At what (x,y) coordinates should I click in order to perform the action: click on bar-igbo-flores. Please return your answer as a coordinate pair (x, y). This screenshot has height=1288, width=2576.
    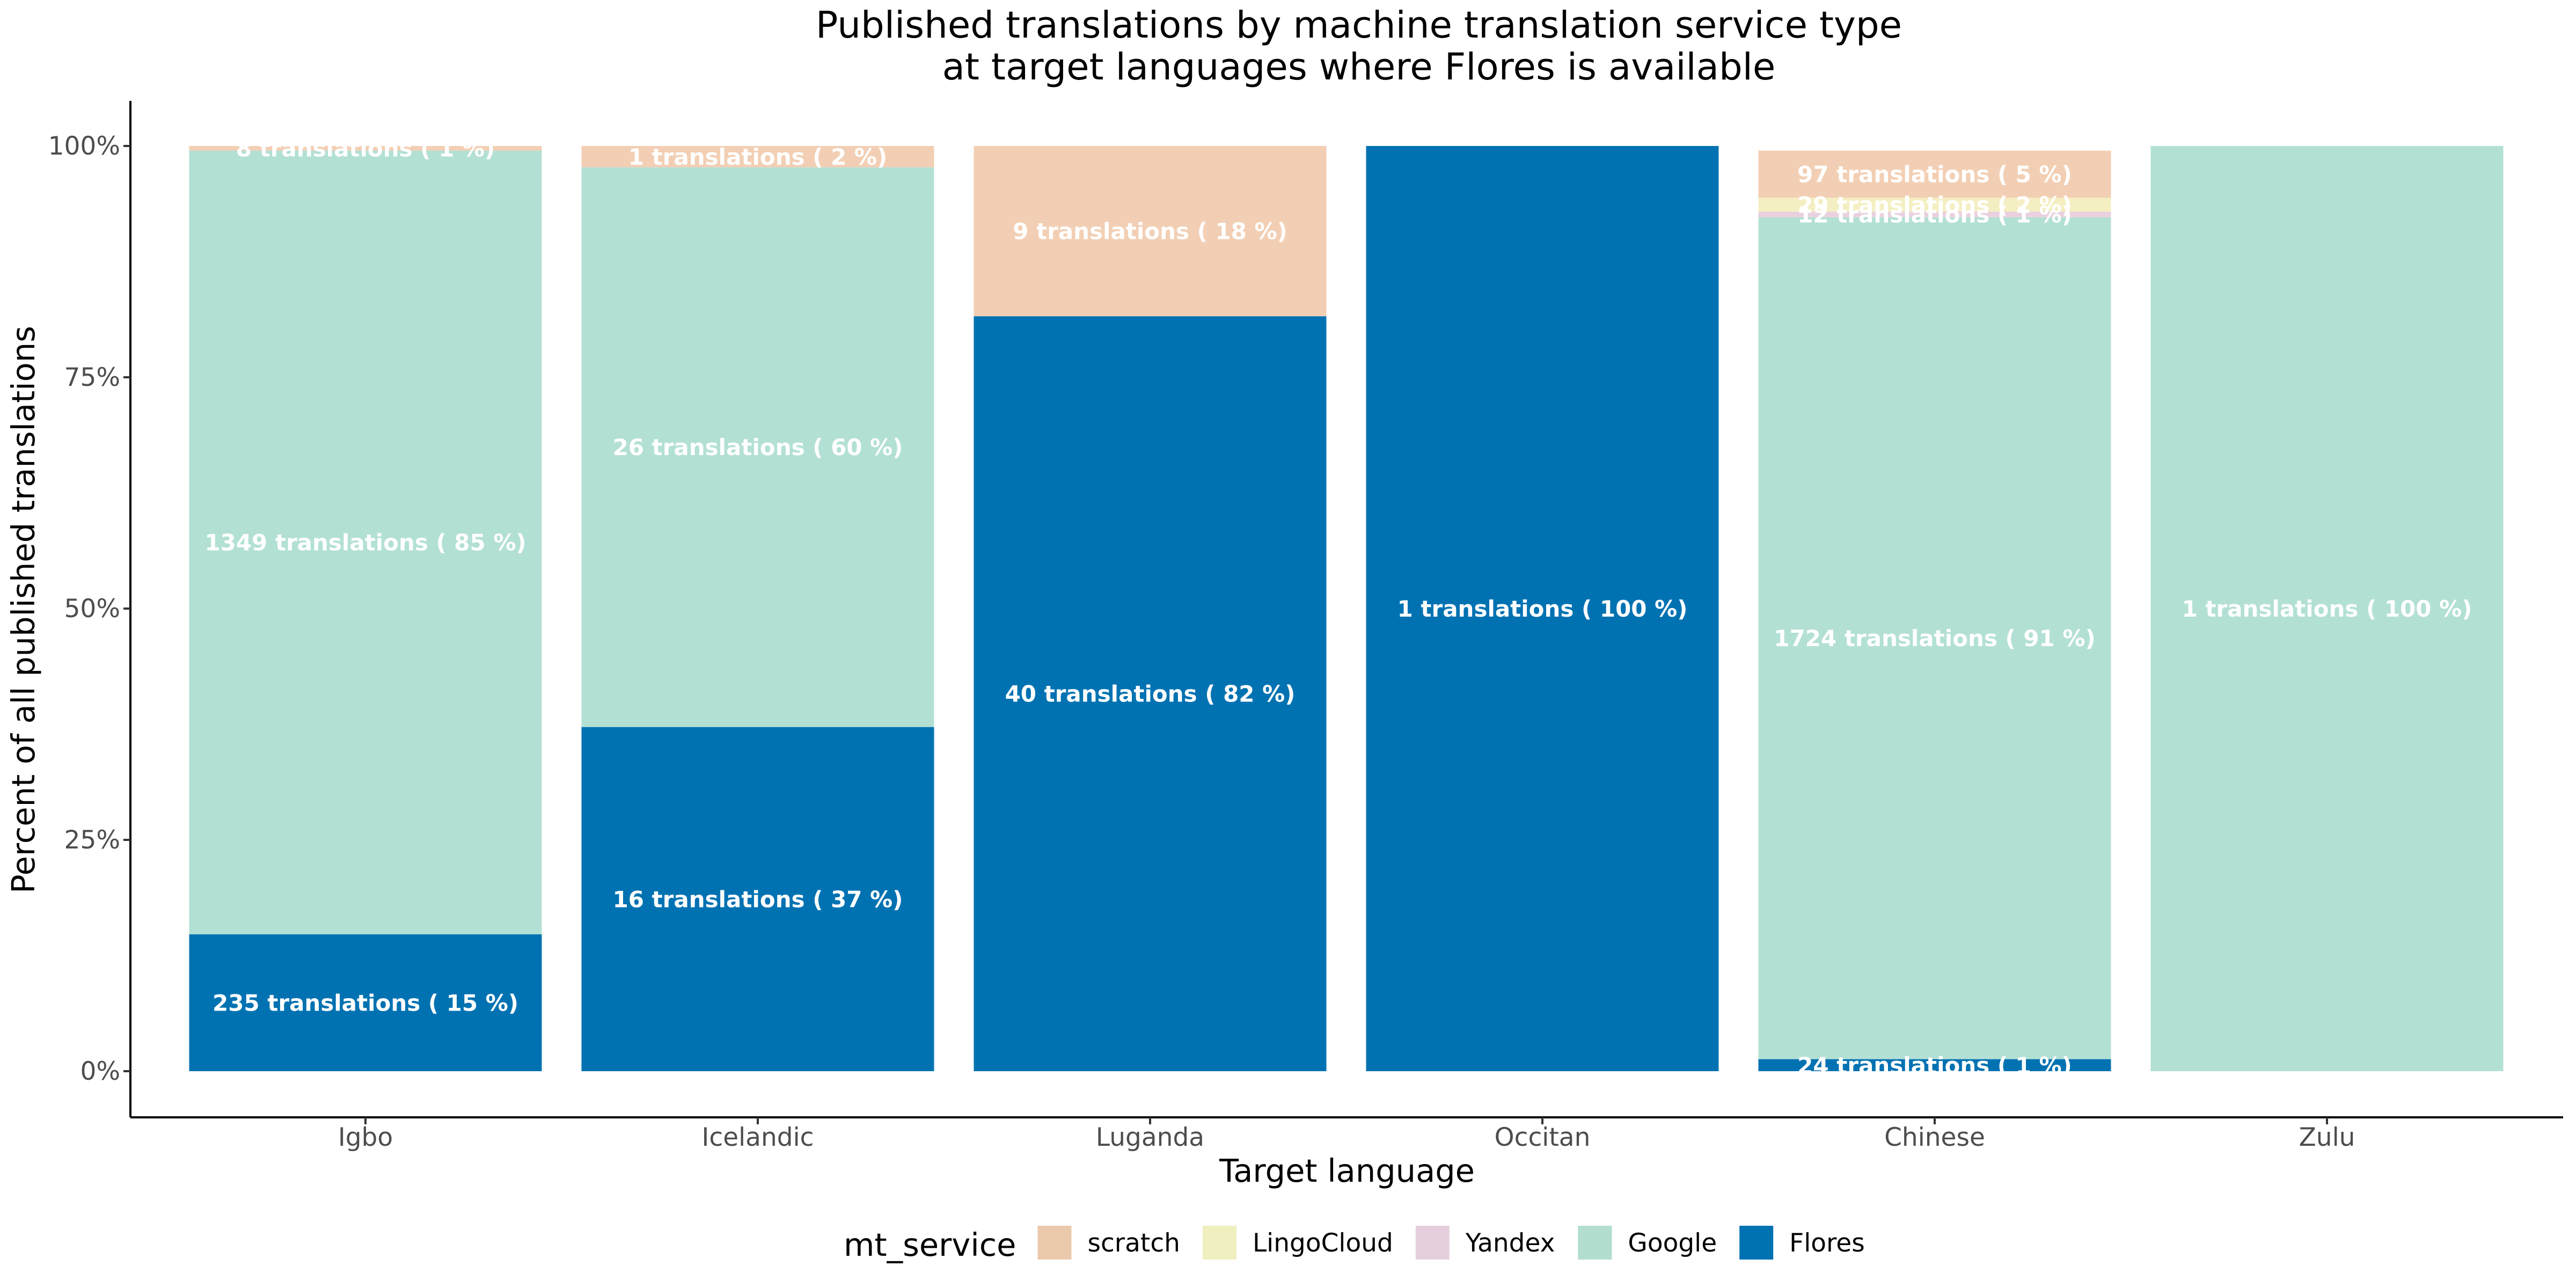
    Looking at the image, I should click on (365, 1002).